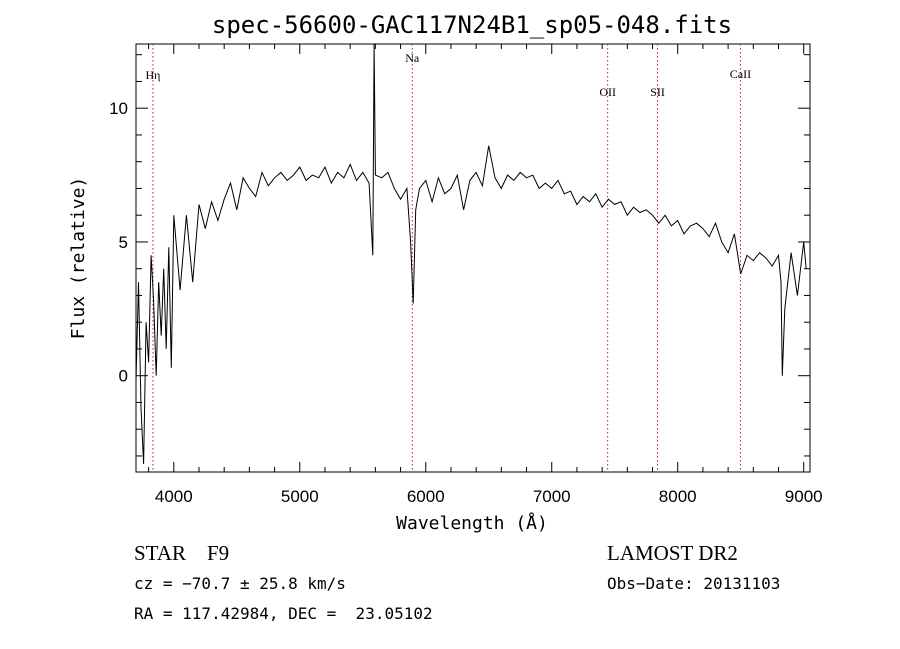 This screenshot has width=900, height=649. I want to click on line-marker-label: SII, so click(657, 92).